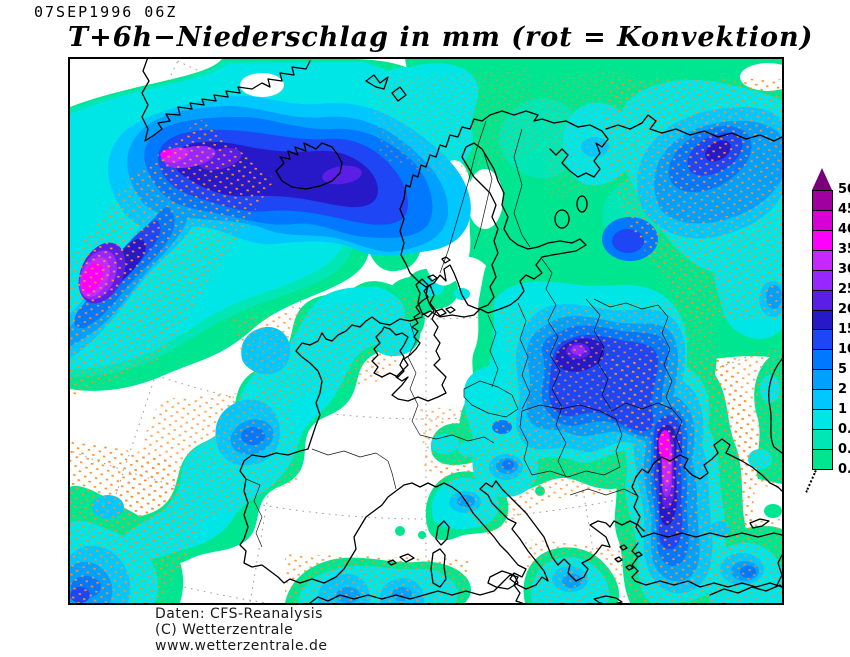  Describe the element at coordinates (844, 450) in the screenshot. I see `legend-tick-label: 0.2` at that location.